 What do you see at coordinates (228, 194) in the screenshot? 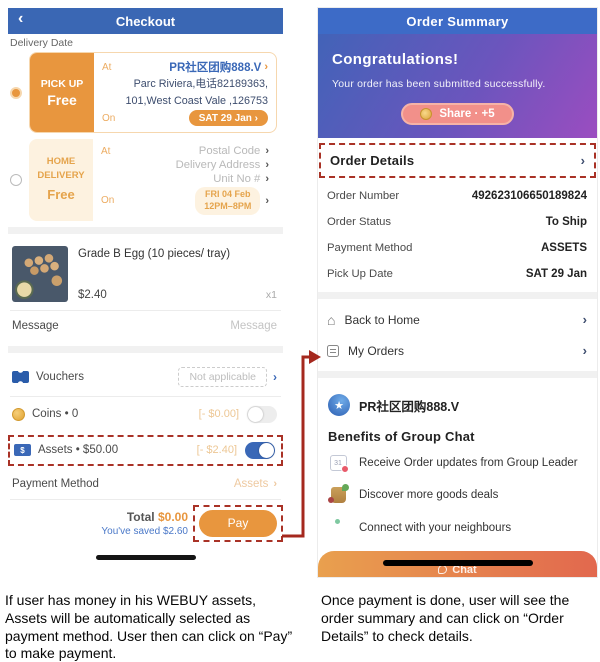
I see `delivery-date-line1: FRI 04 Feb` at bounding box center [228, 194].